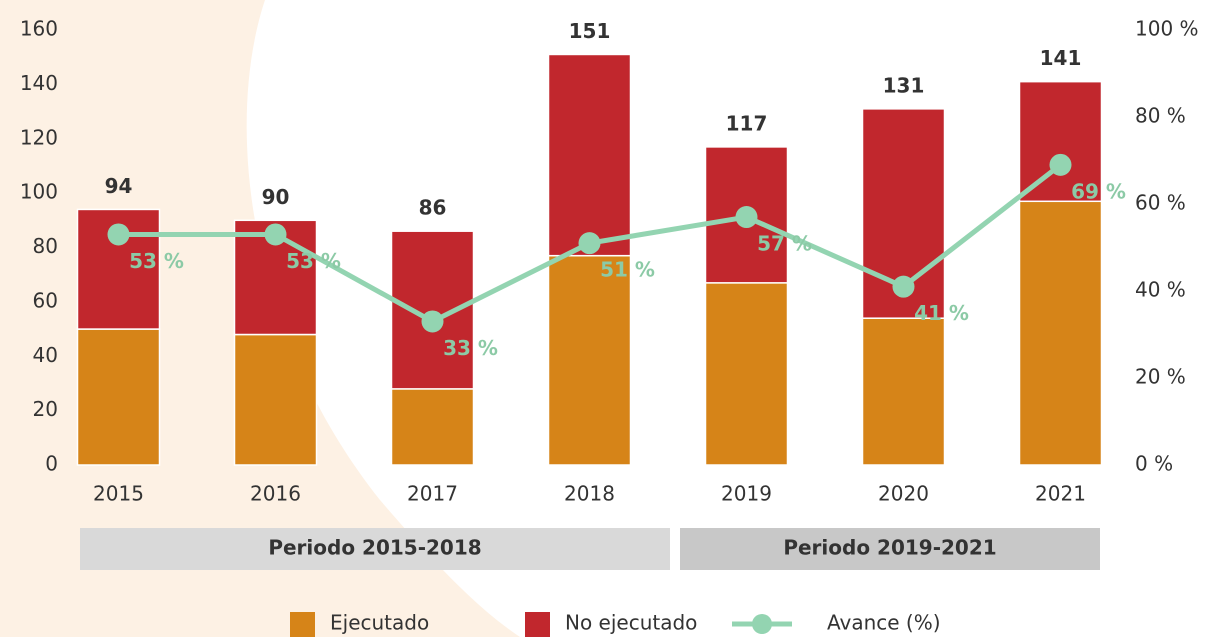 Image resolution: width=1212 pixels, height=637 pixels. Describe the element at coordinates (1060, 494) in the screenshot. I see `x-tick-label: 2021` at that location.